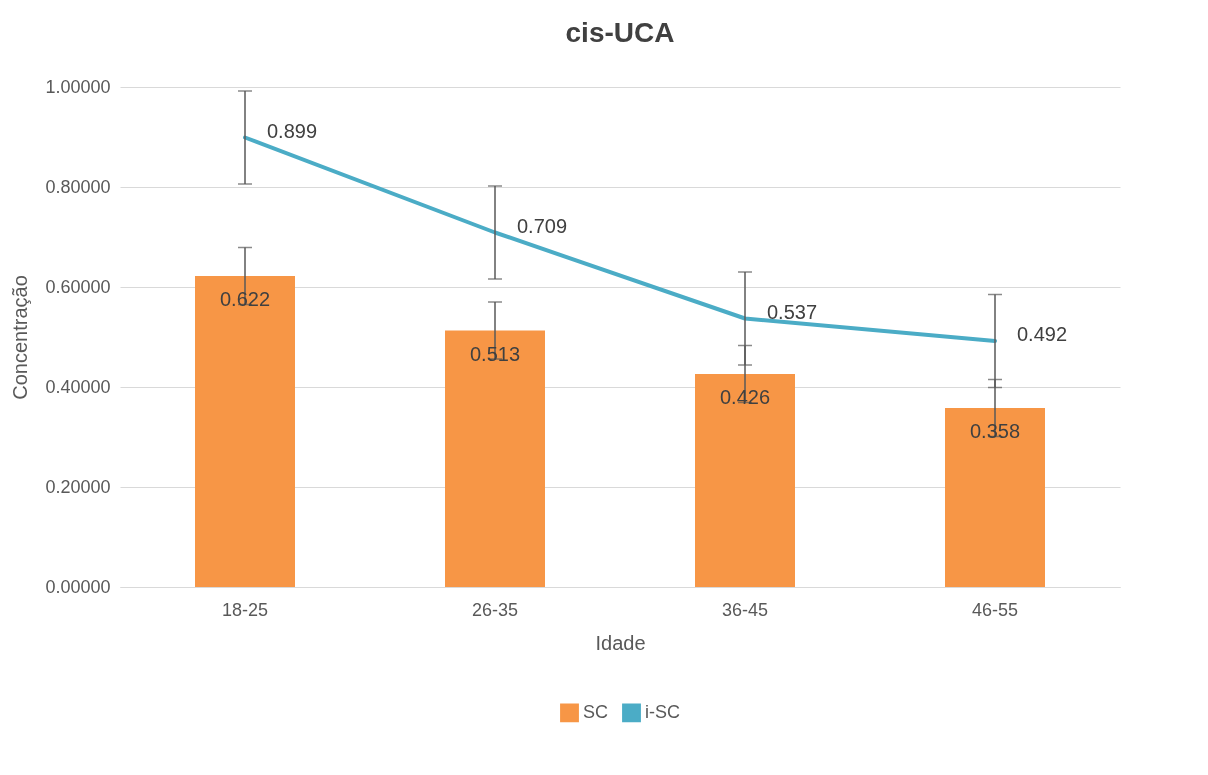 This screenshot has height=775, width=1208. Describe the element at coordinates (495, 609) in the screenshot. I see `x-tick-label: 26-35` at that location.